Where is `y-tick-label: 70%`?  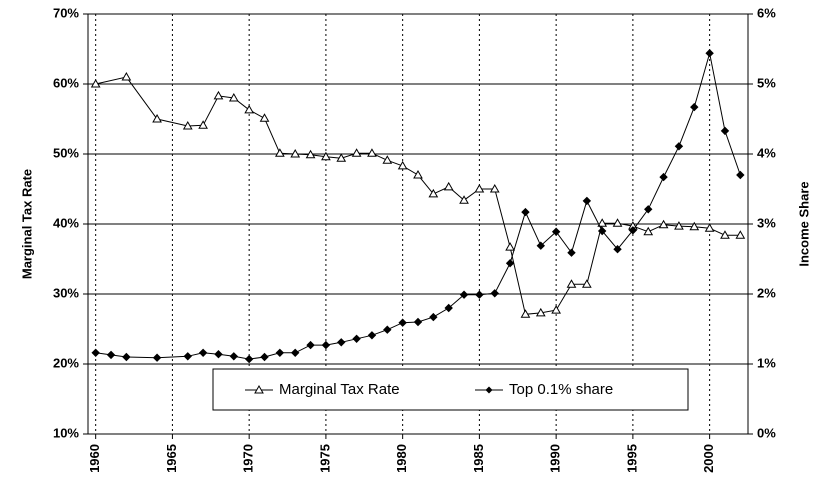 y-tick-label: 70% is located at coordinates (66, 12).